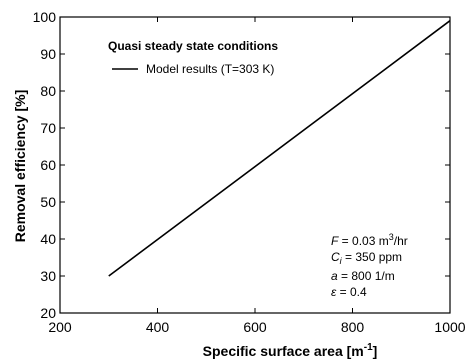 The width and height of the screenshot is (470, 359). Describe the element at coordinates (45, 17) in the screenshot. I see `y-tick-label: 100` at that location.